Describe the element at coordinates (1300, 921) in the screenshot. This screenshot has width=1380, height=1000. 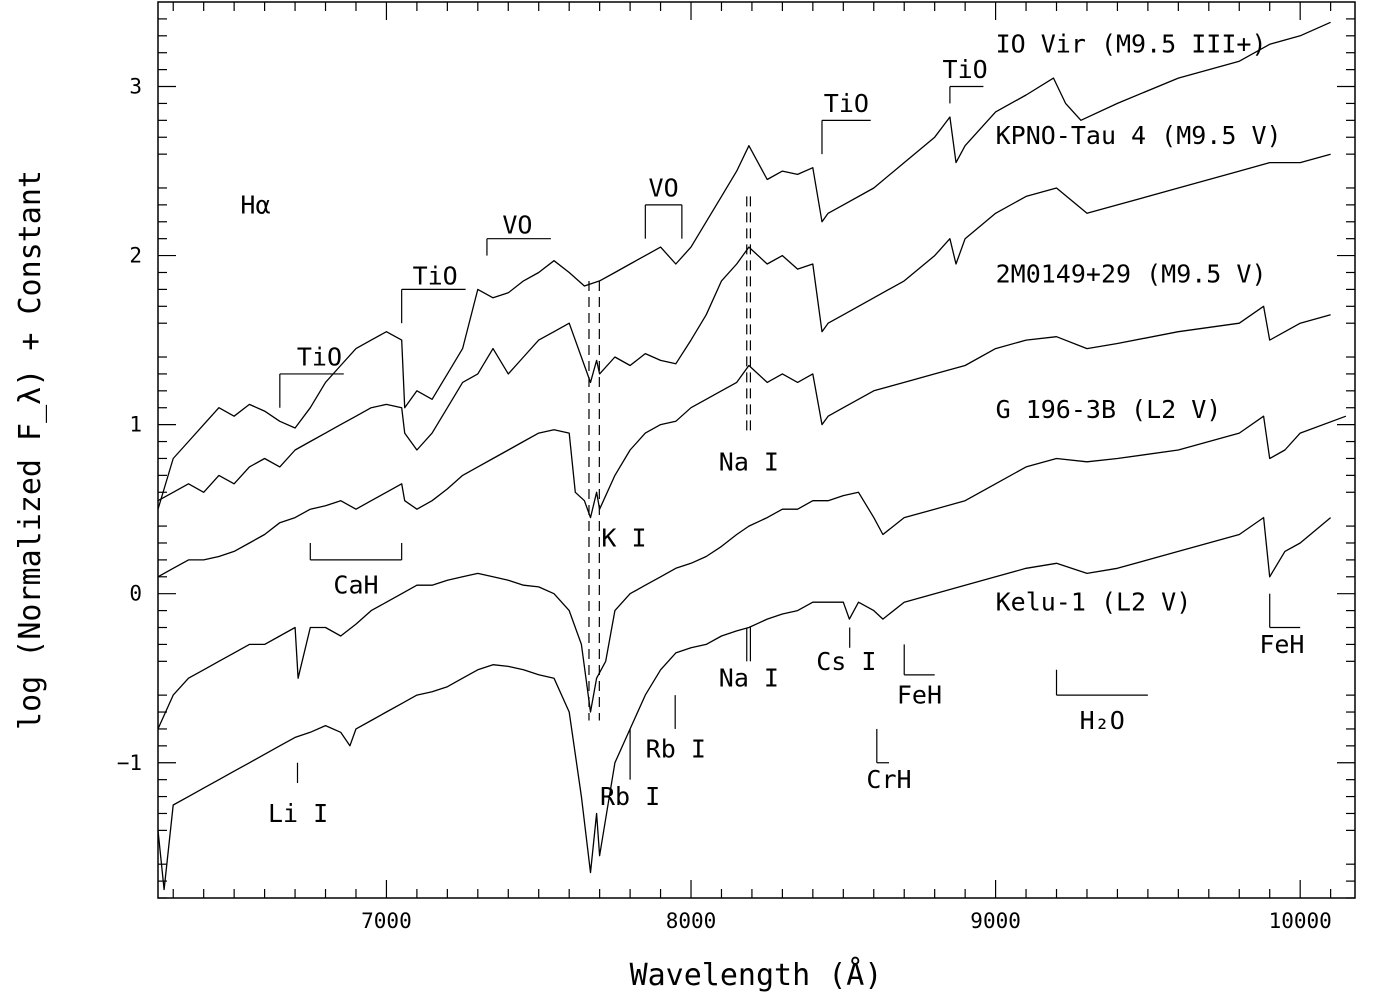
I see `x-tick-label: 10000` at that location.